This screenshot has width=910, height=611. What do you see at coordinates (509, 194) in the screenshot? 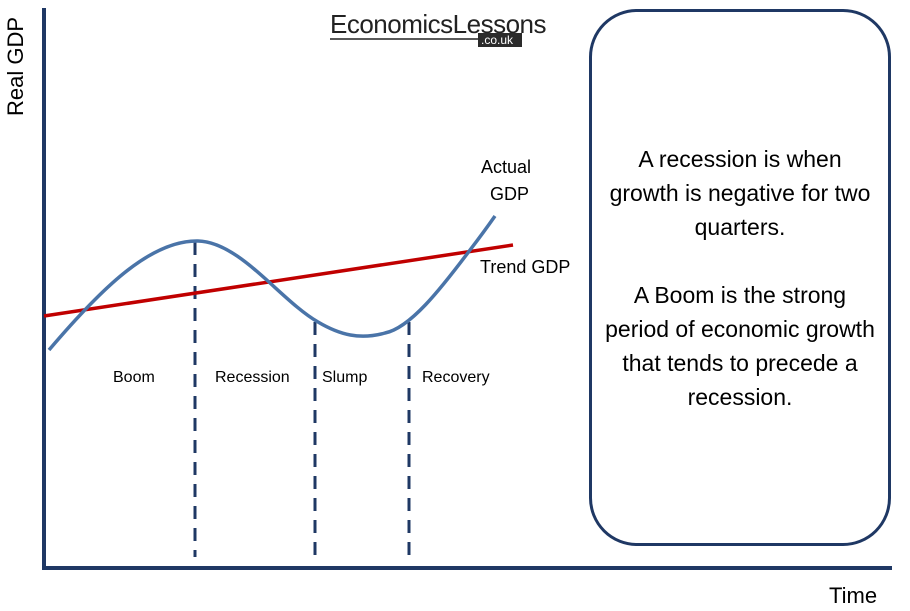
I see `actual-gdp-label-line2: GDP` at bounding box center [509, 194].